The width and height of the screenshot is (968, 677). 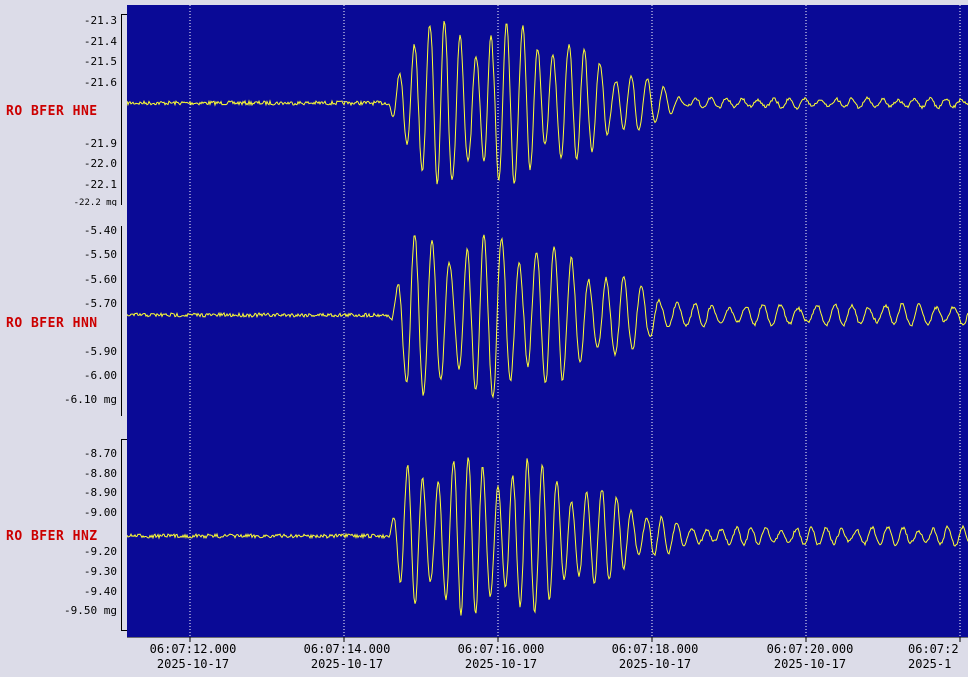 I want to click on tick-label: -5.70, so click(x=100, y=303).